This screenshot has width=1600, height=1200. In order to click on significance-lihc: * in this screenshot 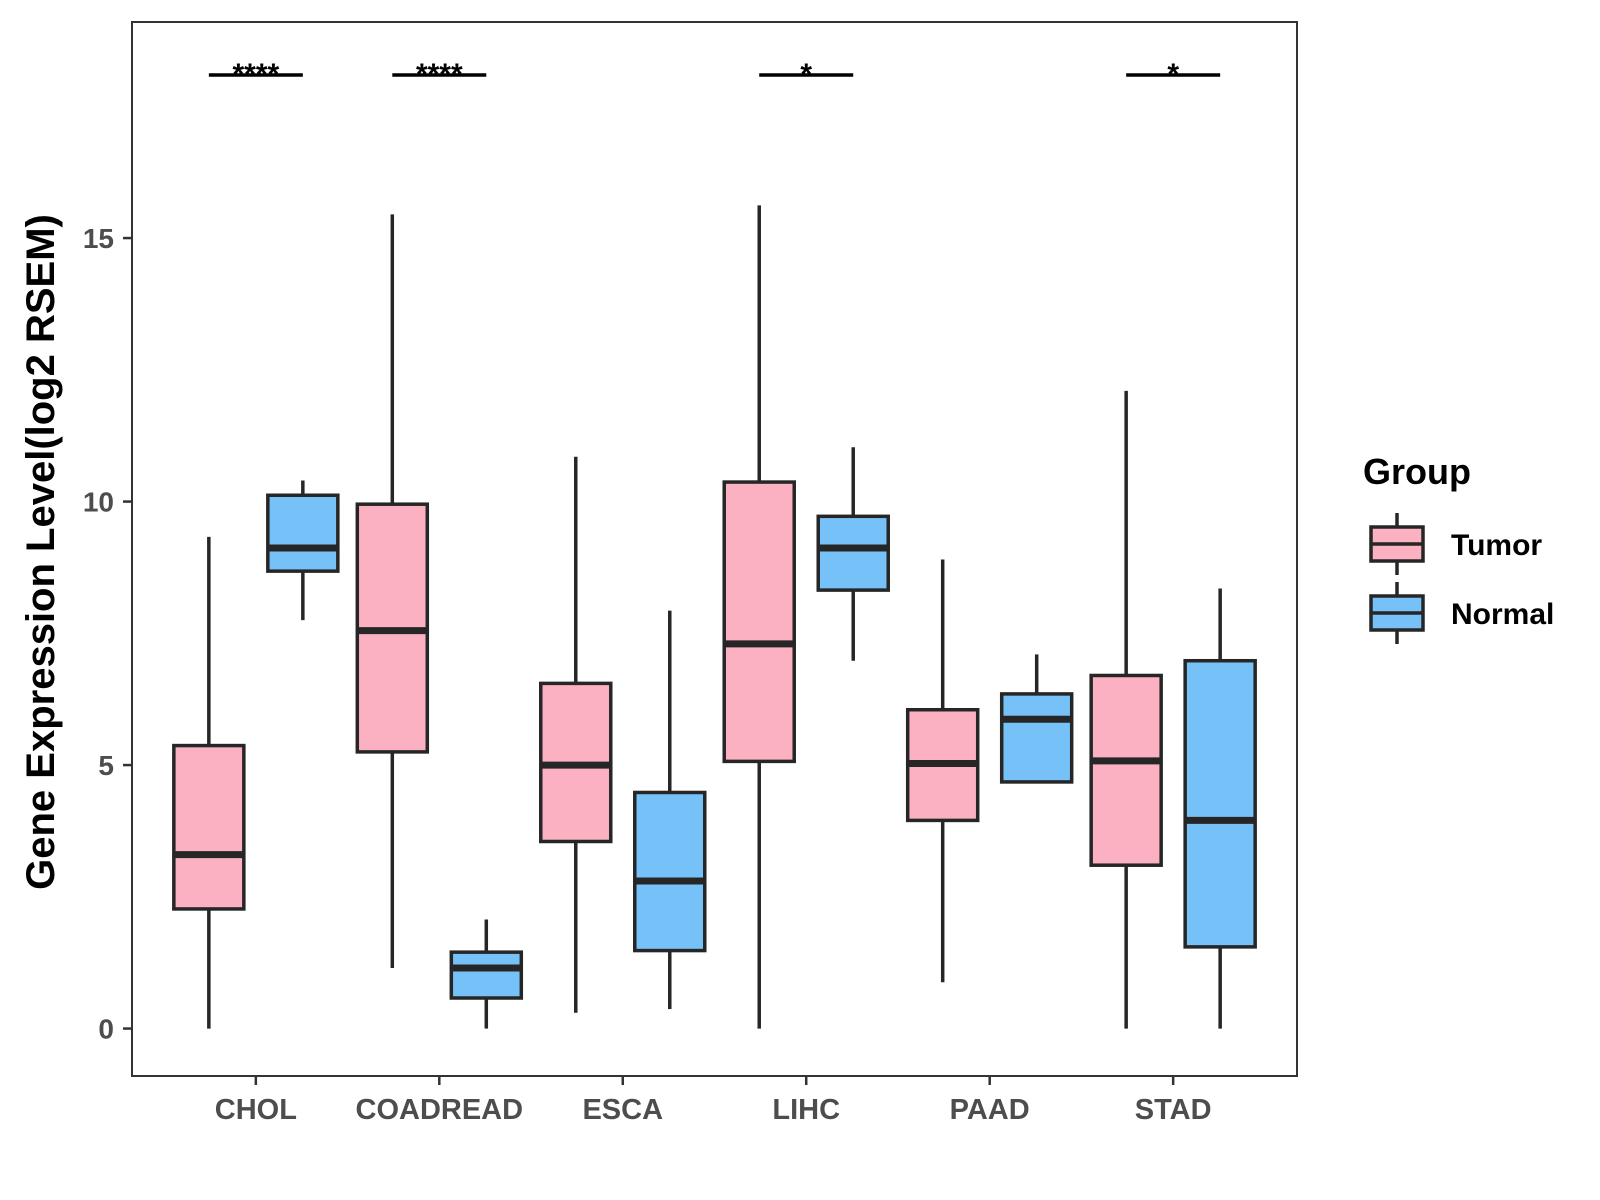, I will do `click(806, 74)`.